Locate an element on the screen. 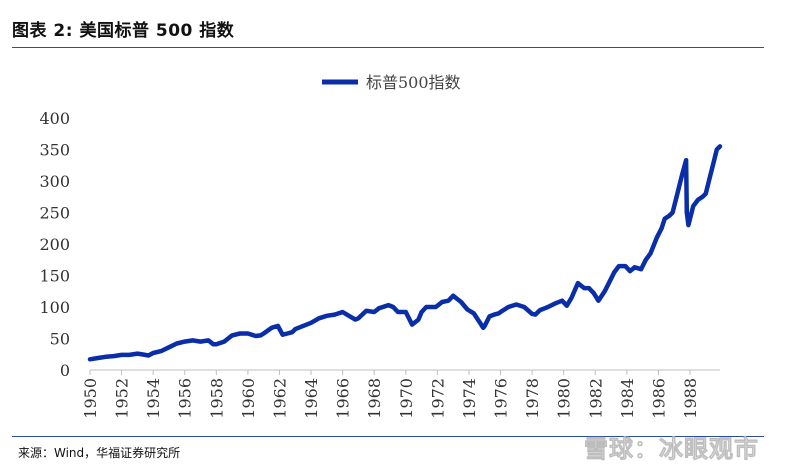  legend: 标普500指数 is located at coordinates (391, 82).